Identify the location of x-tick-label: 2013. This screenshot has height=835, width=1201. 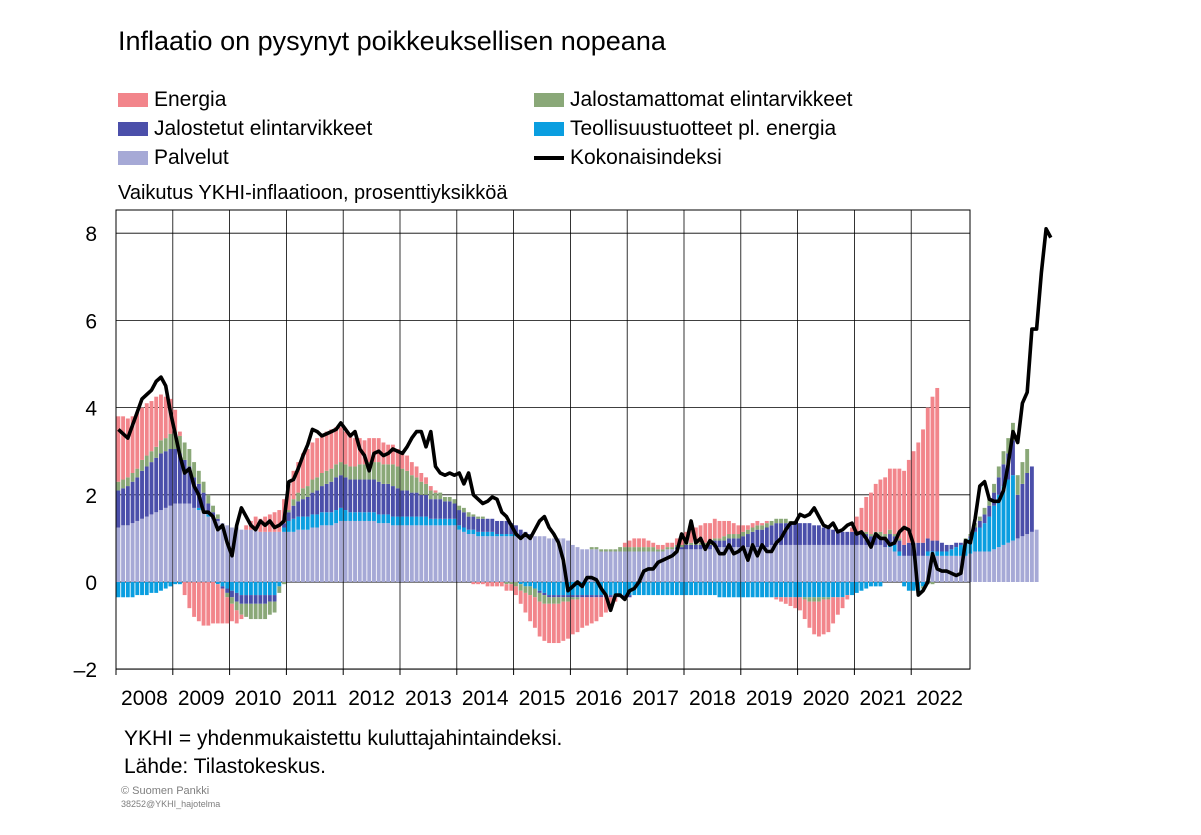
(428, 698).